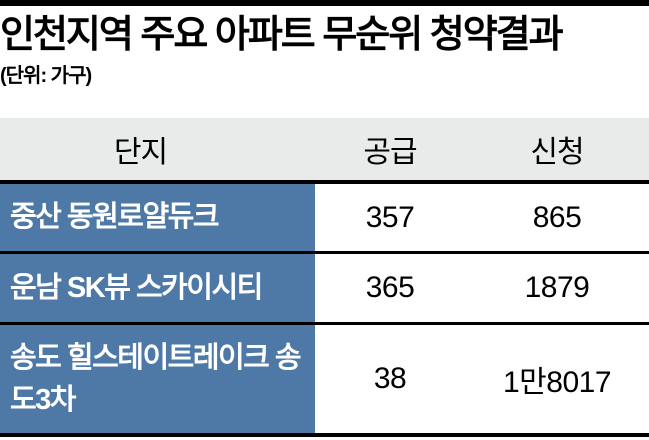 The image size is (649, 440). Describe the element at coordinates (324, 3) in the screenshot. I see `top-rule` at that location.